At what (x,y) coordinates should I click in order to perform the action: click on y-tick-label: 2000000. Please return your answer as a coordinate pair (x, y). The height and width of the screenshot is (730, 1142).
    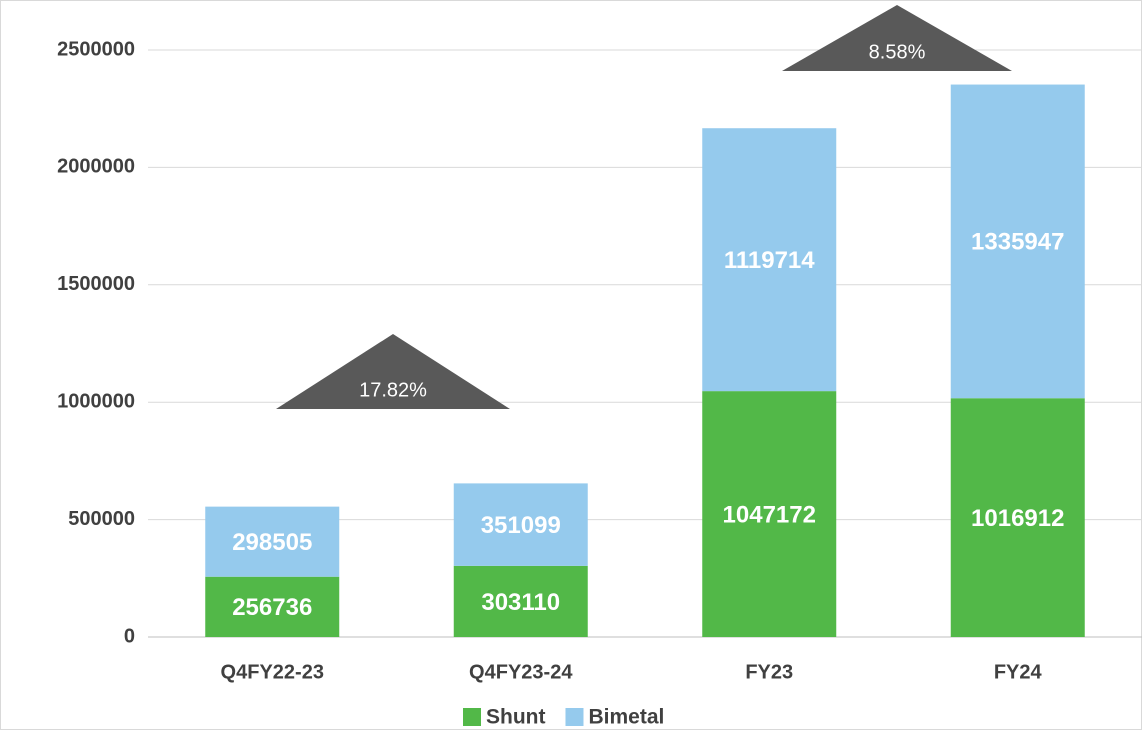
    Looking at the image, I should click on (96, 167).